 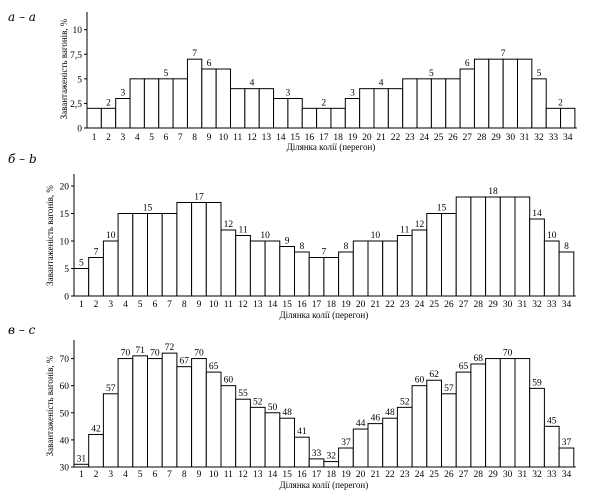 I want to click on chart-1-xtick-label-18: 18, so click(x=332, y=305).